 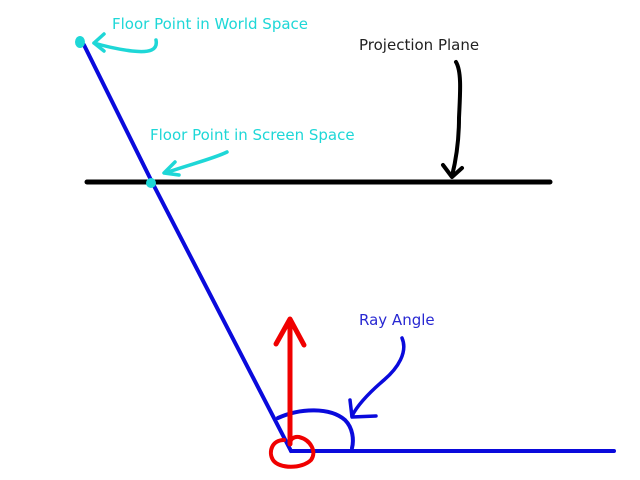 What do you see at coordinates (397, 320) in the screenshot?
I see `ray-angle-label: Ray Angle` at bounding box center [397, 320].